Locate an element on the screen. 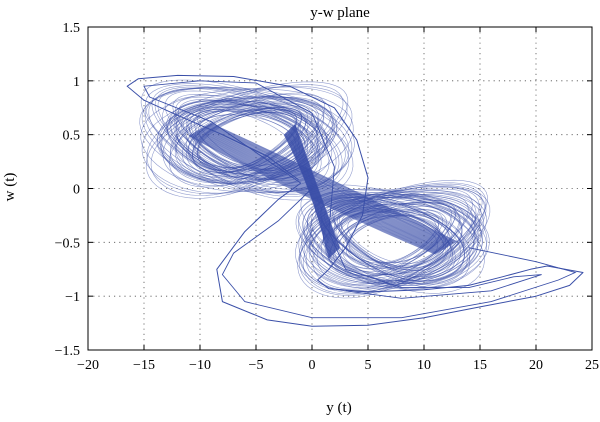  x-axis-label: y (t) is located at coordinates (338, 408).